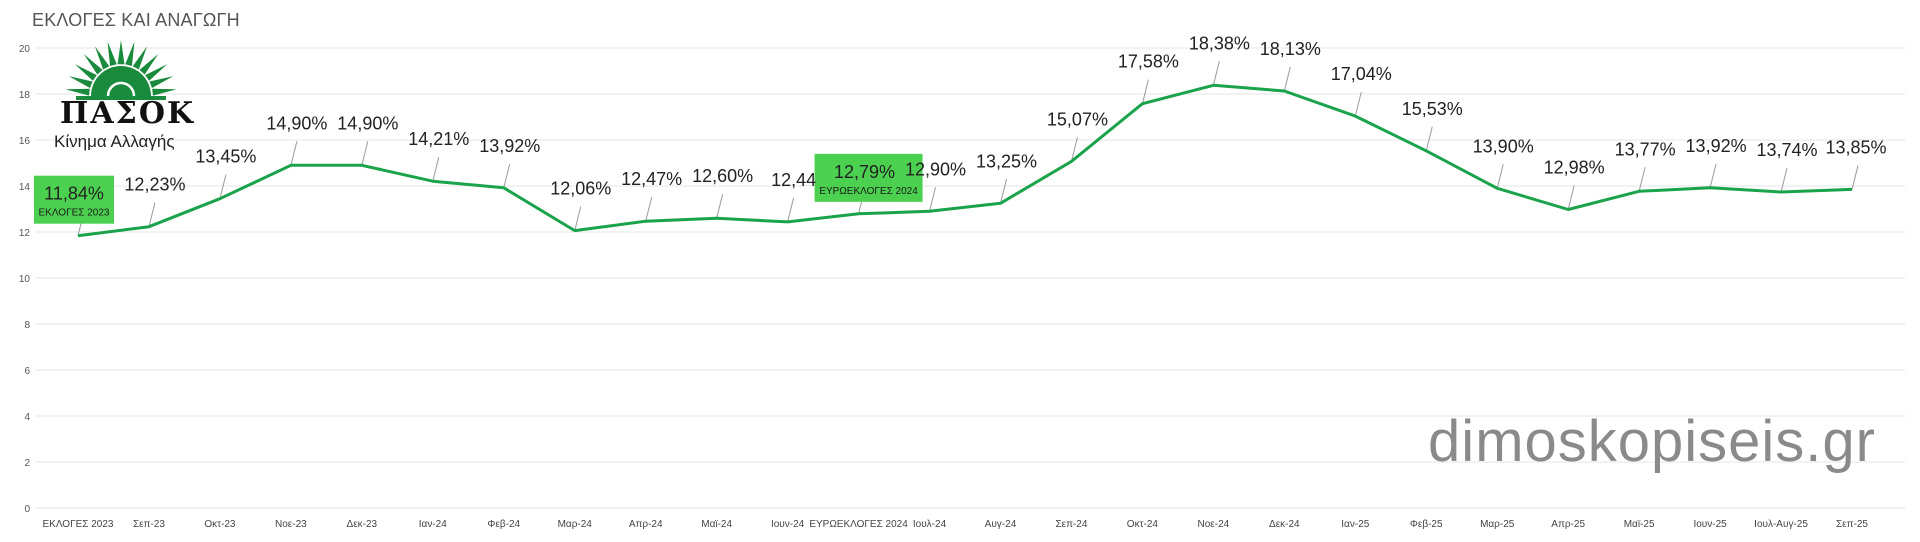 Image resolution: width=1920 pixels, height=542 pixels. I want to click on logo-text: ΠΑΣΟΚ, so click(128, 113).